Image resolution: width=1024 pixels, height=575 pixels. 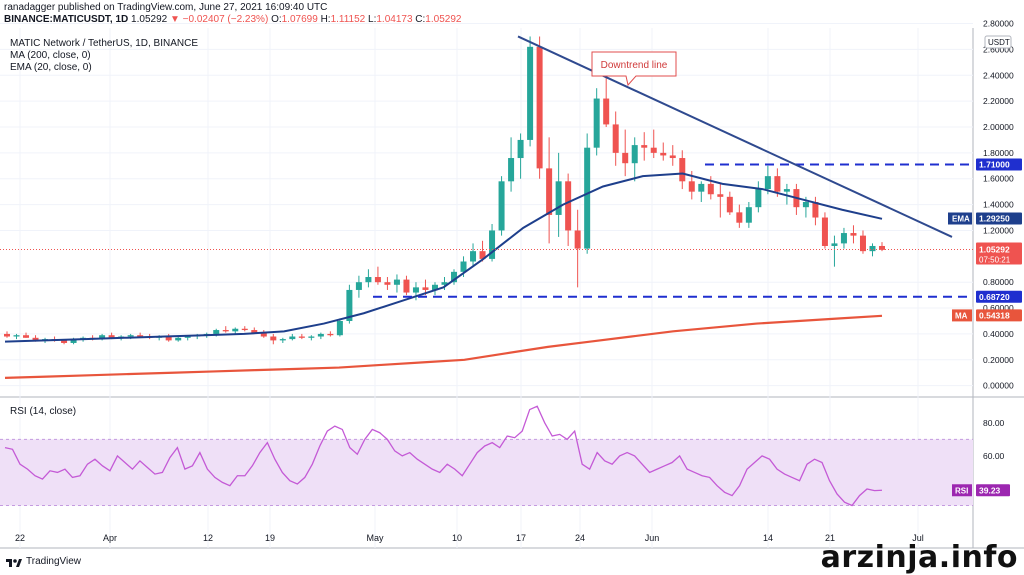 I want to click on tradingview-logo: TradingView, so click(x=43, y=561).